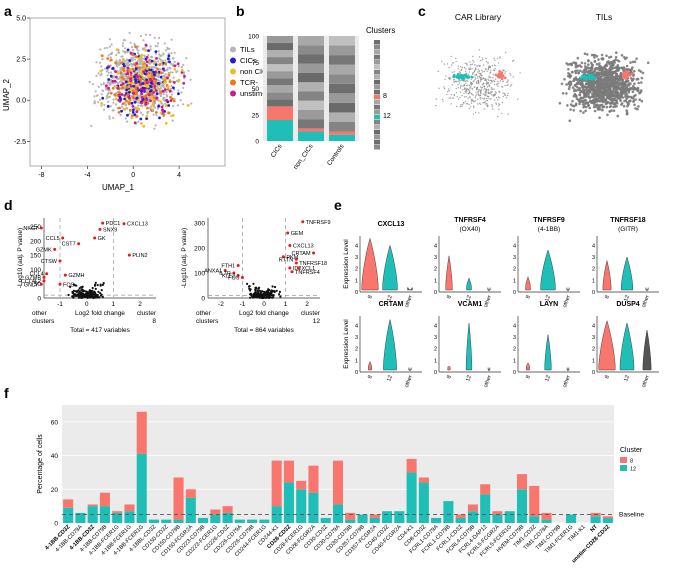 The height and width of the screenshot is (583, 677). What do you see at coordinates (21, 101) in the screenshot?
I see `umap-y-tick-label: 0.0` at bounding box center [21, 101].